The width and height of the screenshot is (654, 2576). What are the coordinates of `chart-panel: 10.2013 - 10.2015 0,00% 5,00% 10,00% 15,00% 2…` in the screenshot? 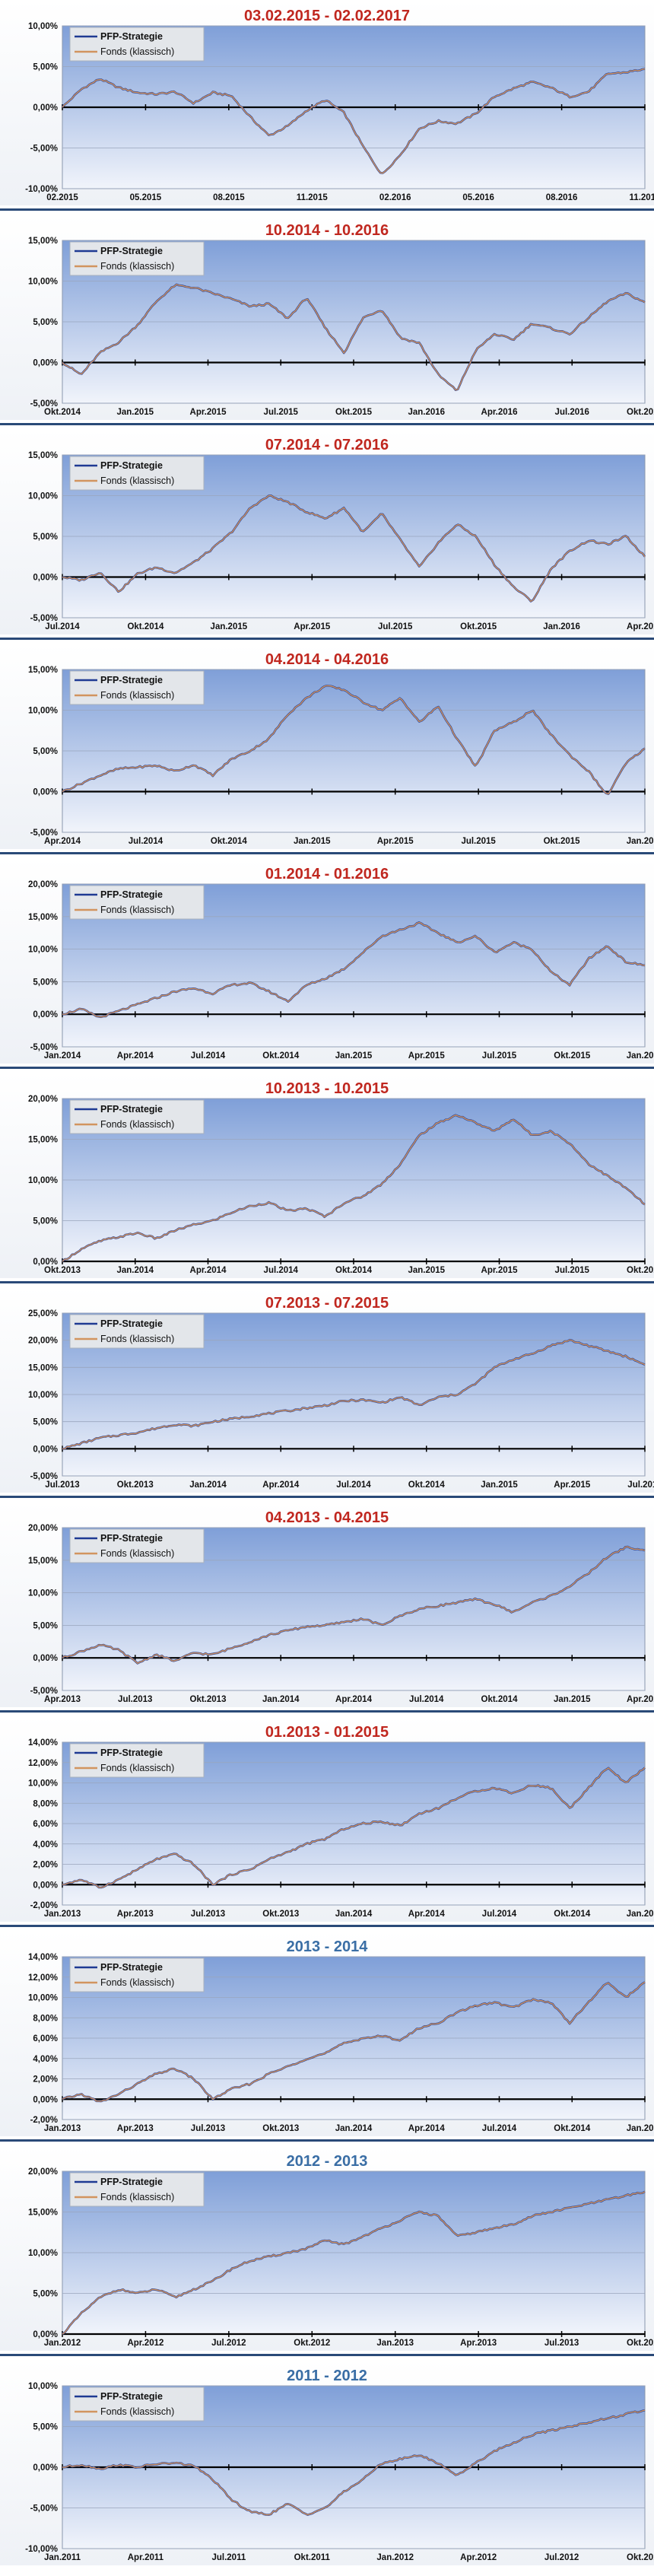 It's located at (327, 1176).